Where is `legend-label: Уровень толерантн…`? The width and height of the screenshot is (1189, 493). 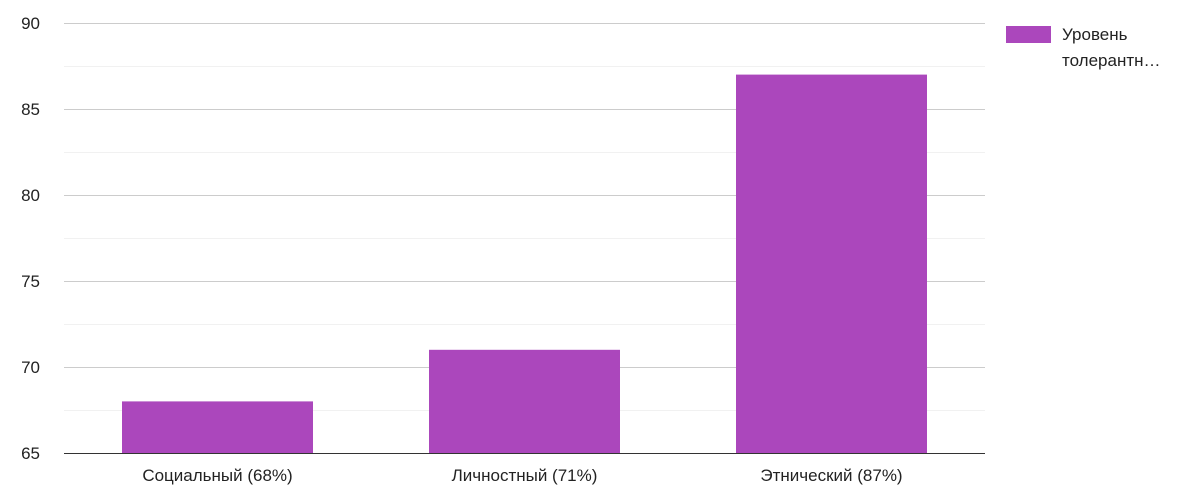
legend-label: Уровень толерантн… is located at coordinates (1125, 48).